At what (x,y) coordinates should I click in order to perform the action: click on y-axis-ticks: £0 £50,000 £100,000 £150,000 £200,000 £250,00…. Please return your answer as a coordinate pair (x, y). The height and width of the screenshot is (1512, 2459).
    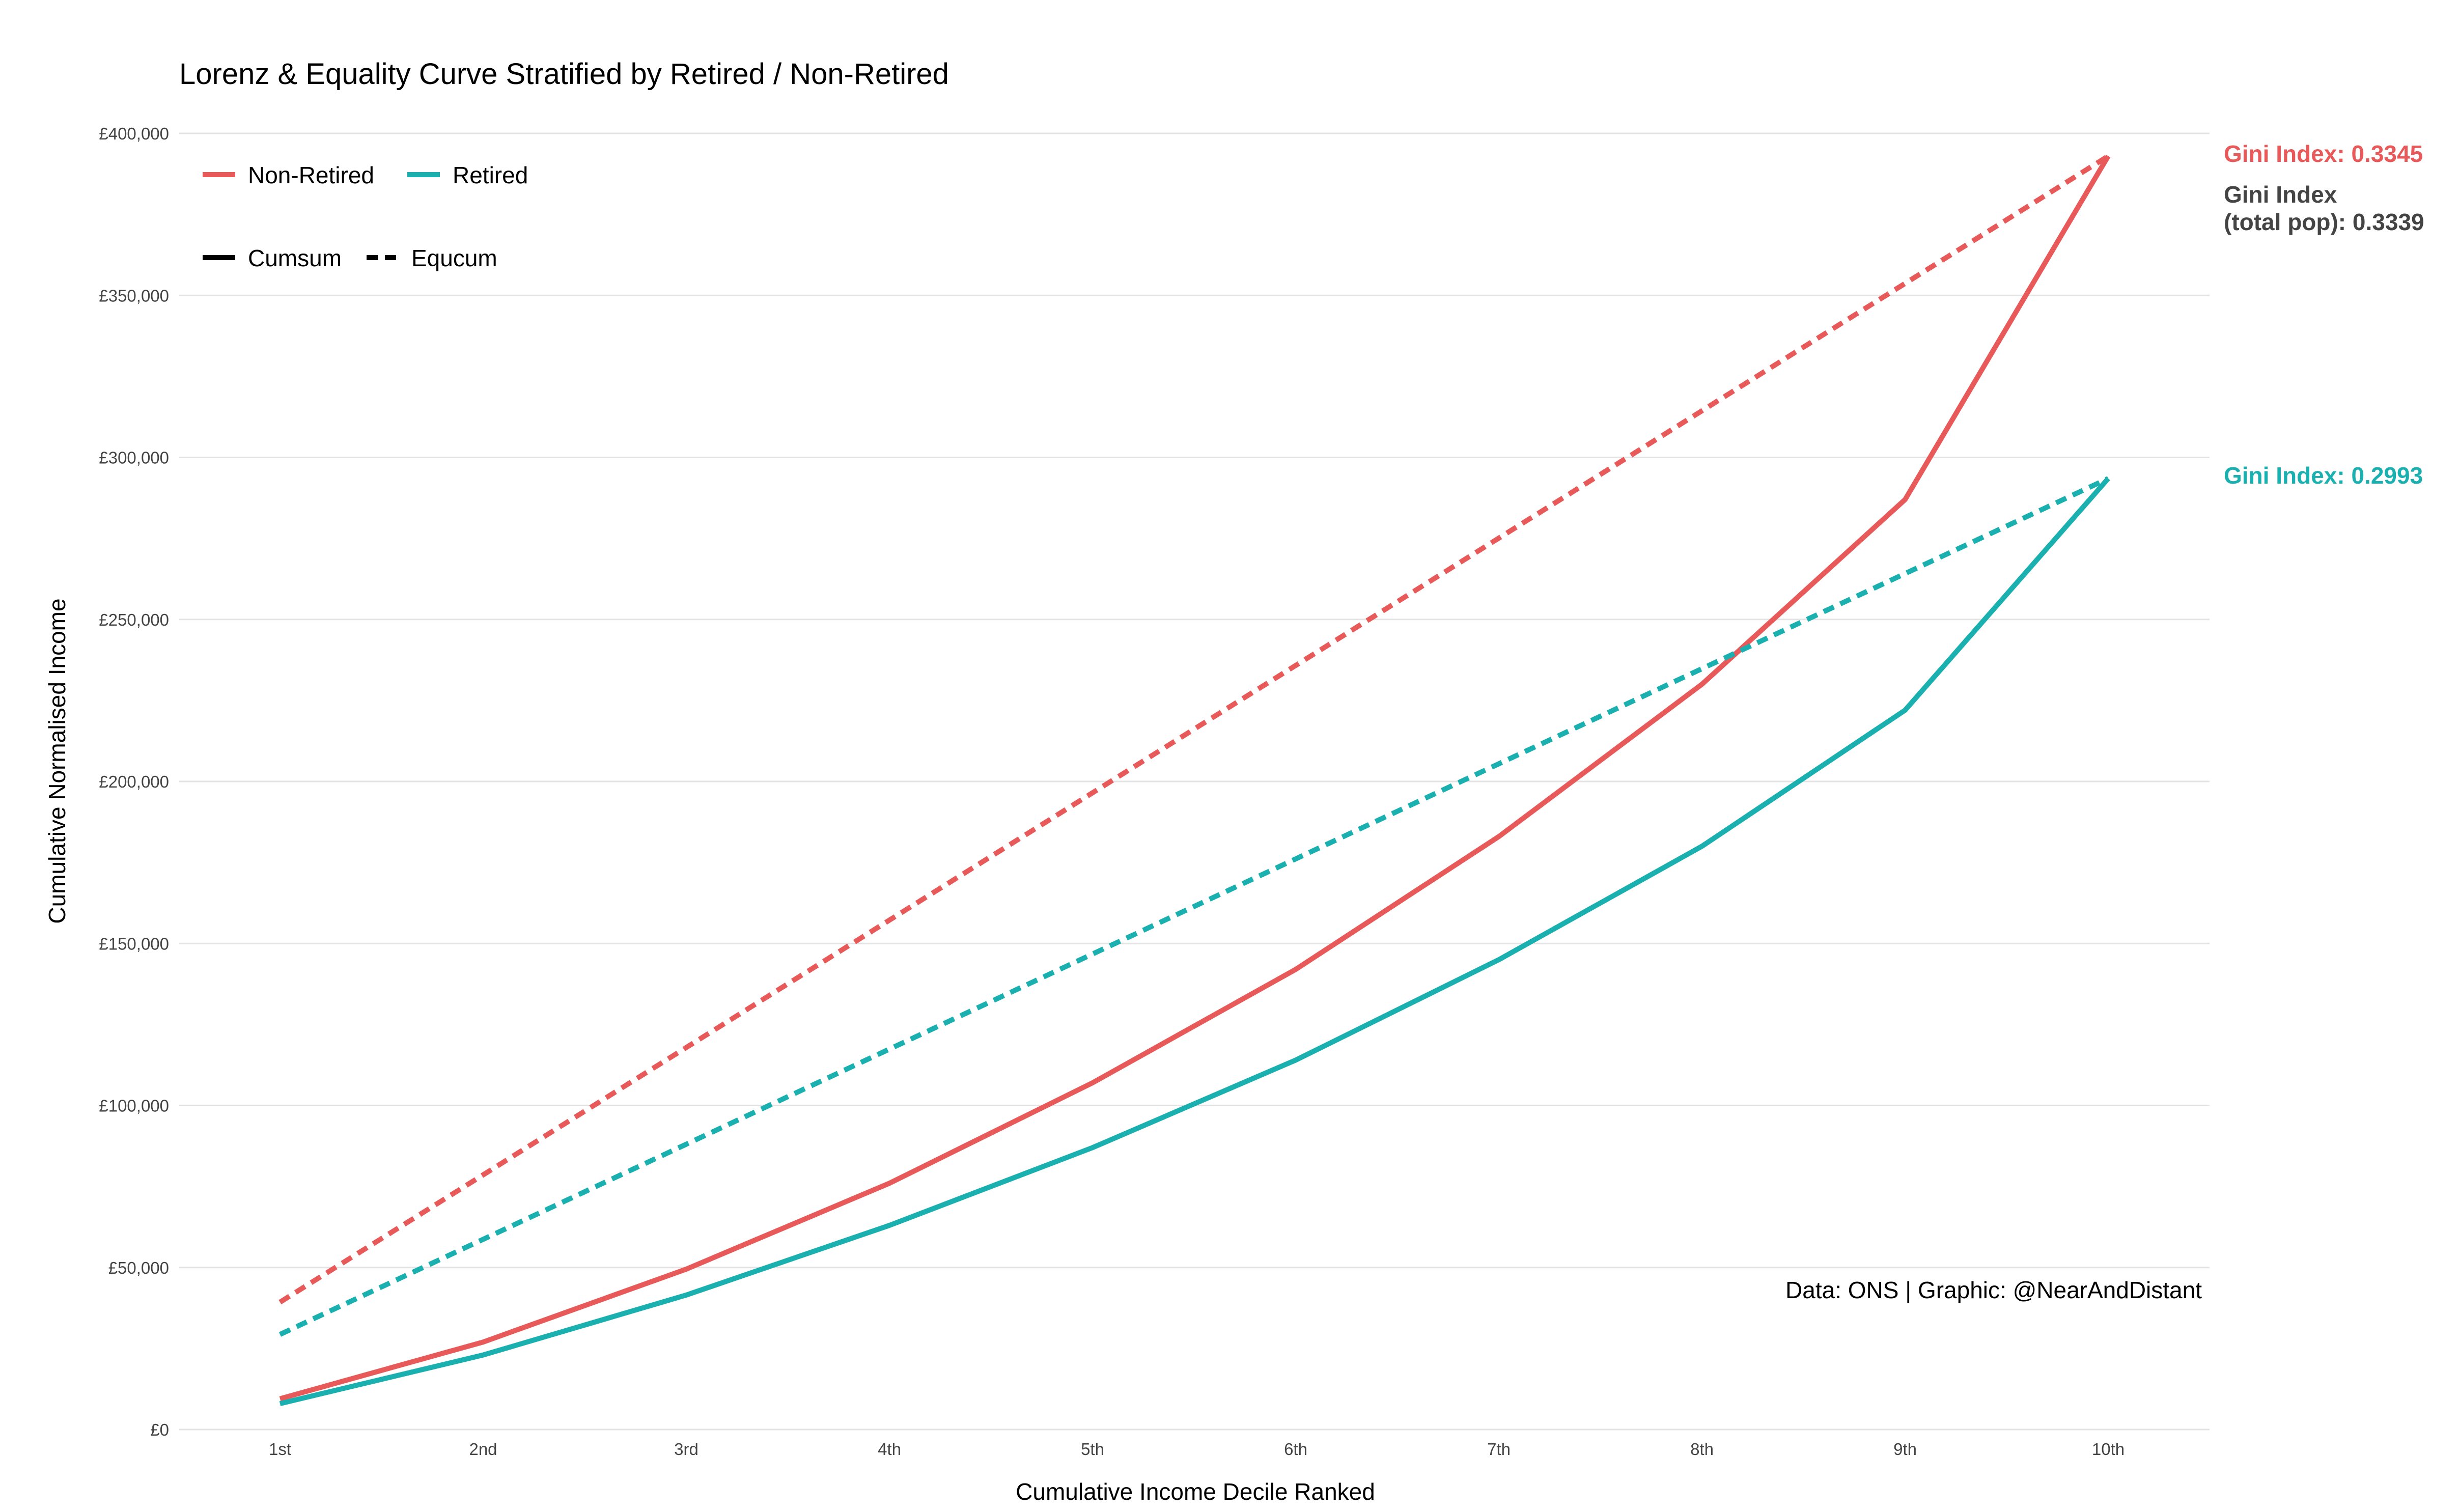
    Looking at the image, I should click on (134, 781).